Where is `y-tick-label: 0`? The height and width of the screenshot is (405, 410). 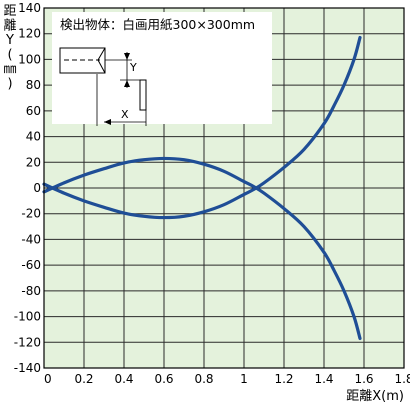
y-tick-label: 0 is located at coordinates (37, 188).